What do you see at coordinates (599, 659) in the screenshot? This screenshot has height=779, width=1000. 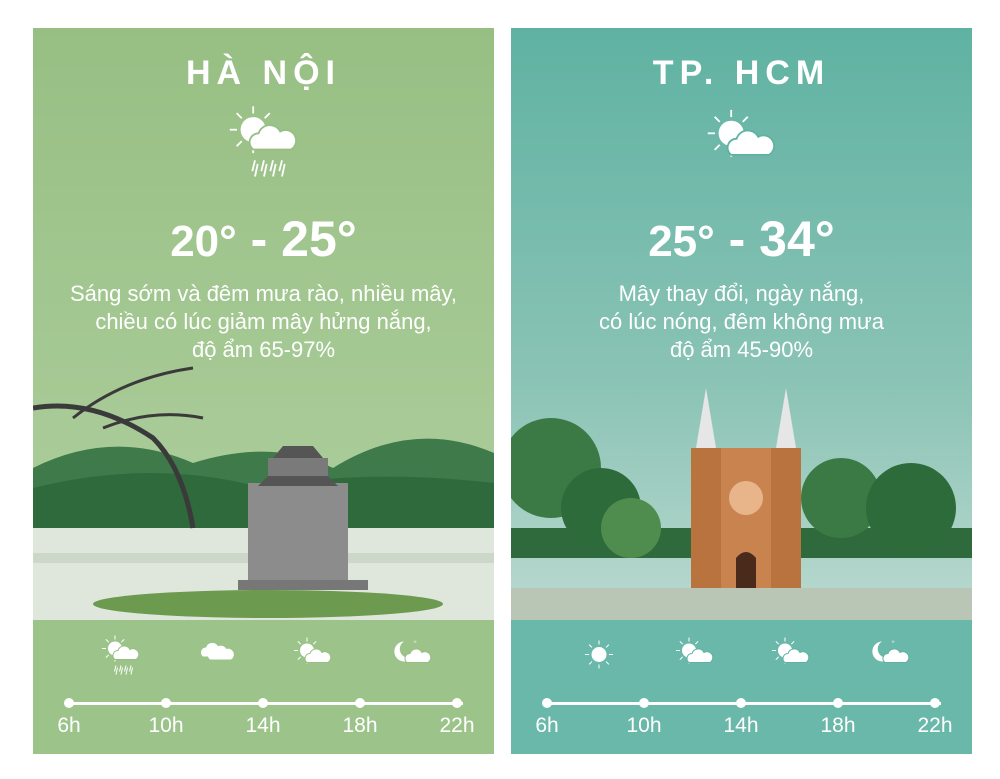 I see `sun-icon` at bounding box center [599, 659].